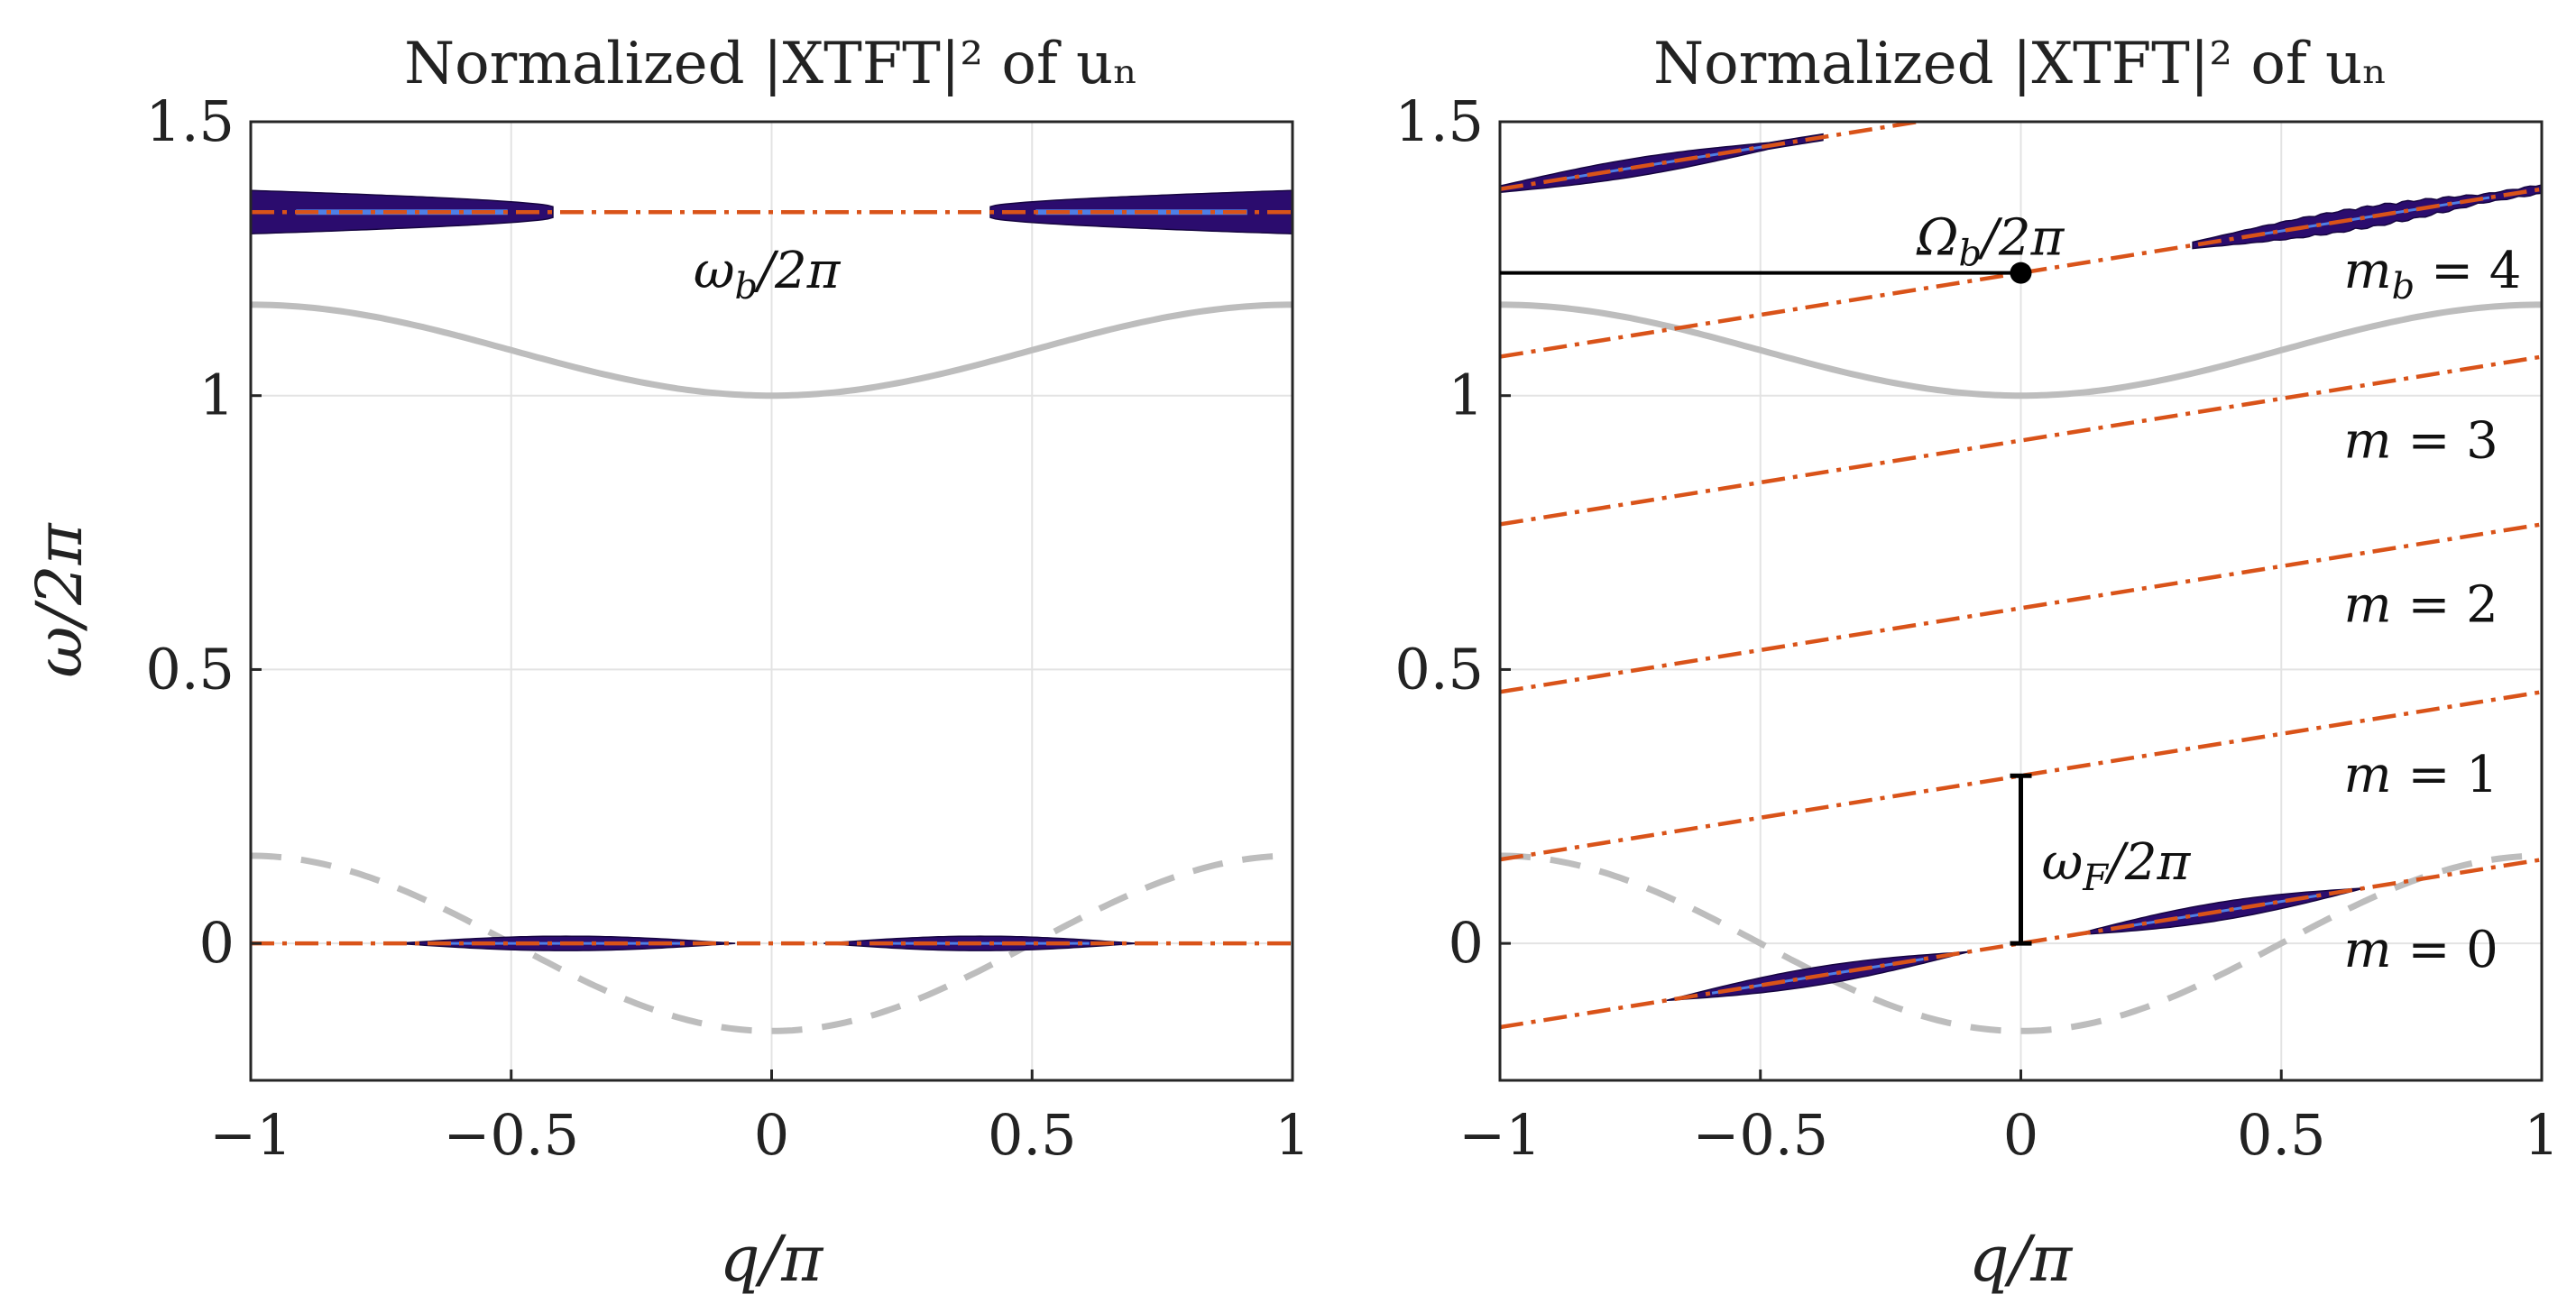 Image resolution: width=2576 pixels, height=1313 pixels. What do you see at coordinates (60, 599) in the screenshot?
I see `left-y-axis-label: ω/2π` at bounding box center [60, 599].